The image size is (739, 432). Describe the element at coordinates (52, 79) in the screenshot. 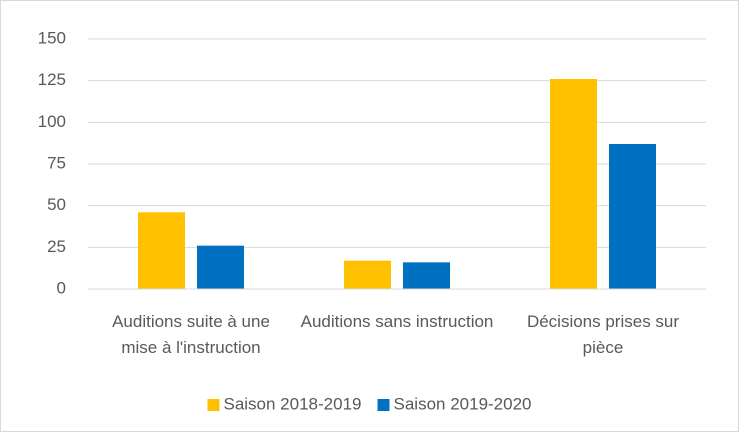

I see `y-tick-label: 125` at that location.